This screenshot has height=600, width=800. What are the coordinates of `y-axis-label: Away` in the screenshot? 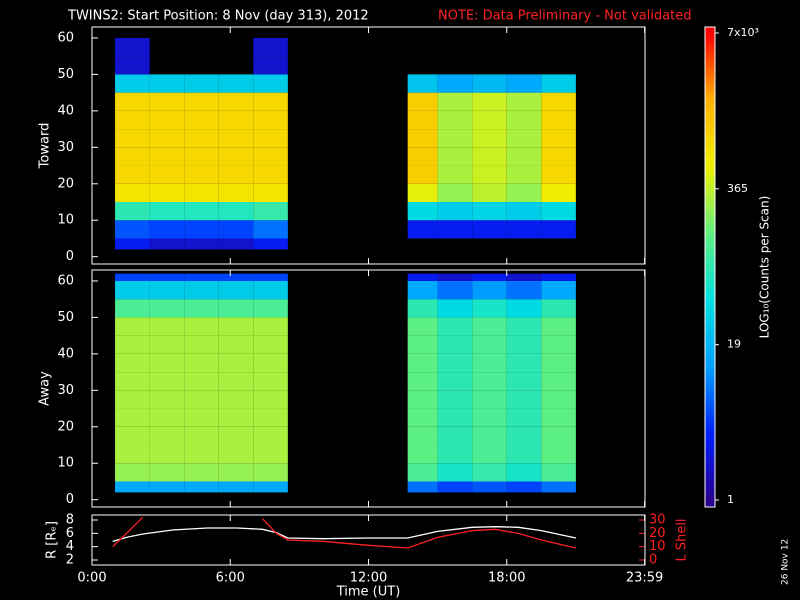 It's located at (45, 388).